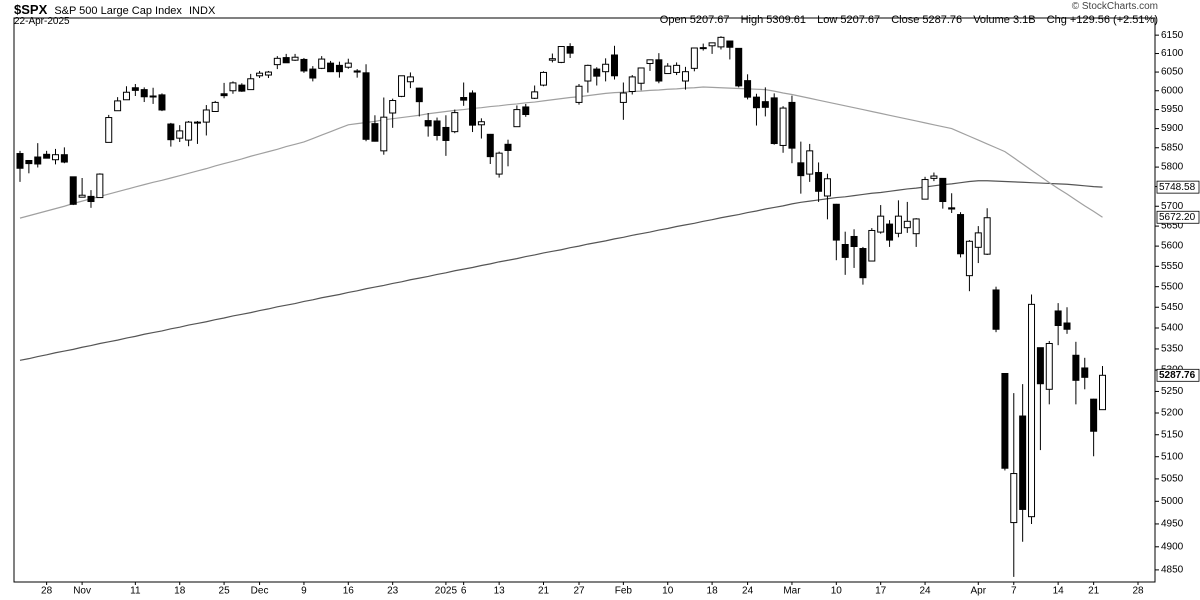  What do you see at coordinates (673, 20) in the screenshot?
I see `field-label: Open` at bounding box center [673, 20].